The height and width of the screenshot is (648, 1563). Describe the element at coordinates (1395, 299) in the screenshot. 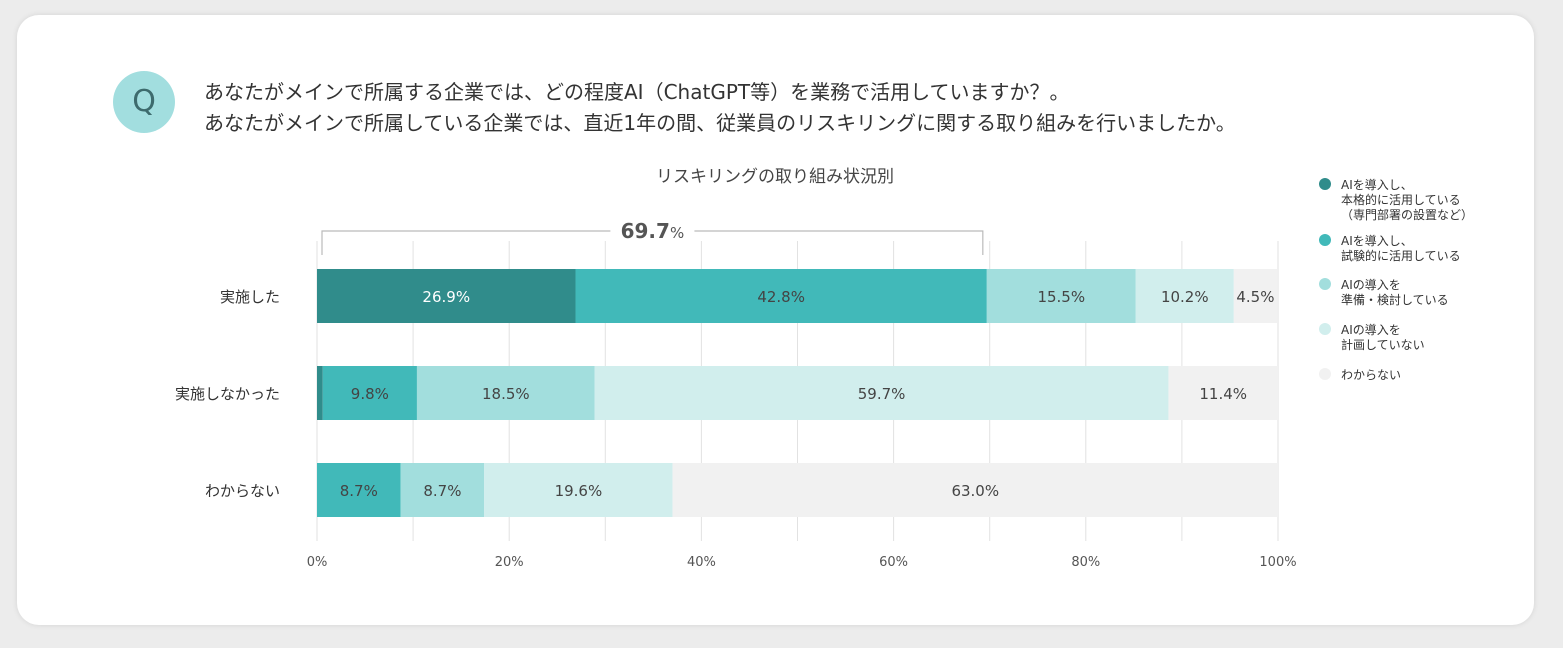

I see `legend-label: 準備・検討している` at that location.